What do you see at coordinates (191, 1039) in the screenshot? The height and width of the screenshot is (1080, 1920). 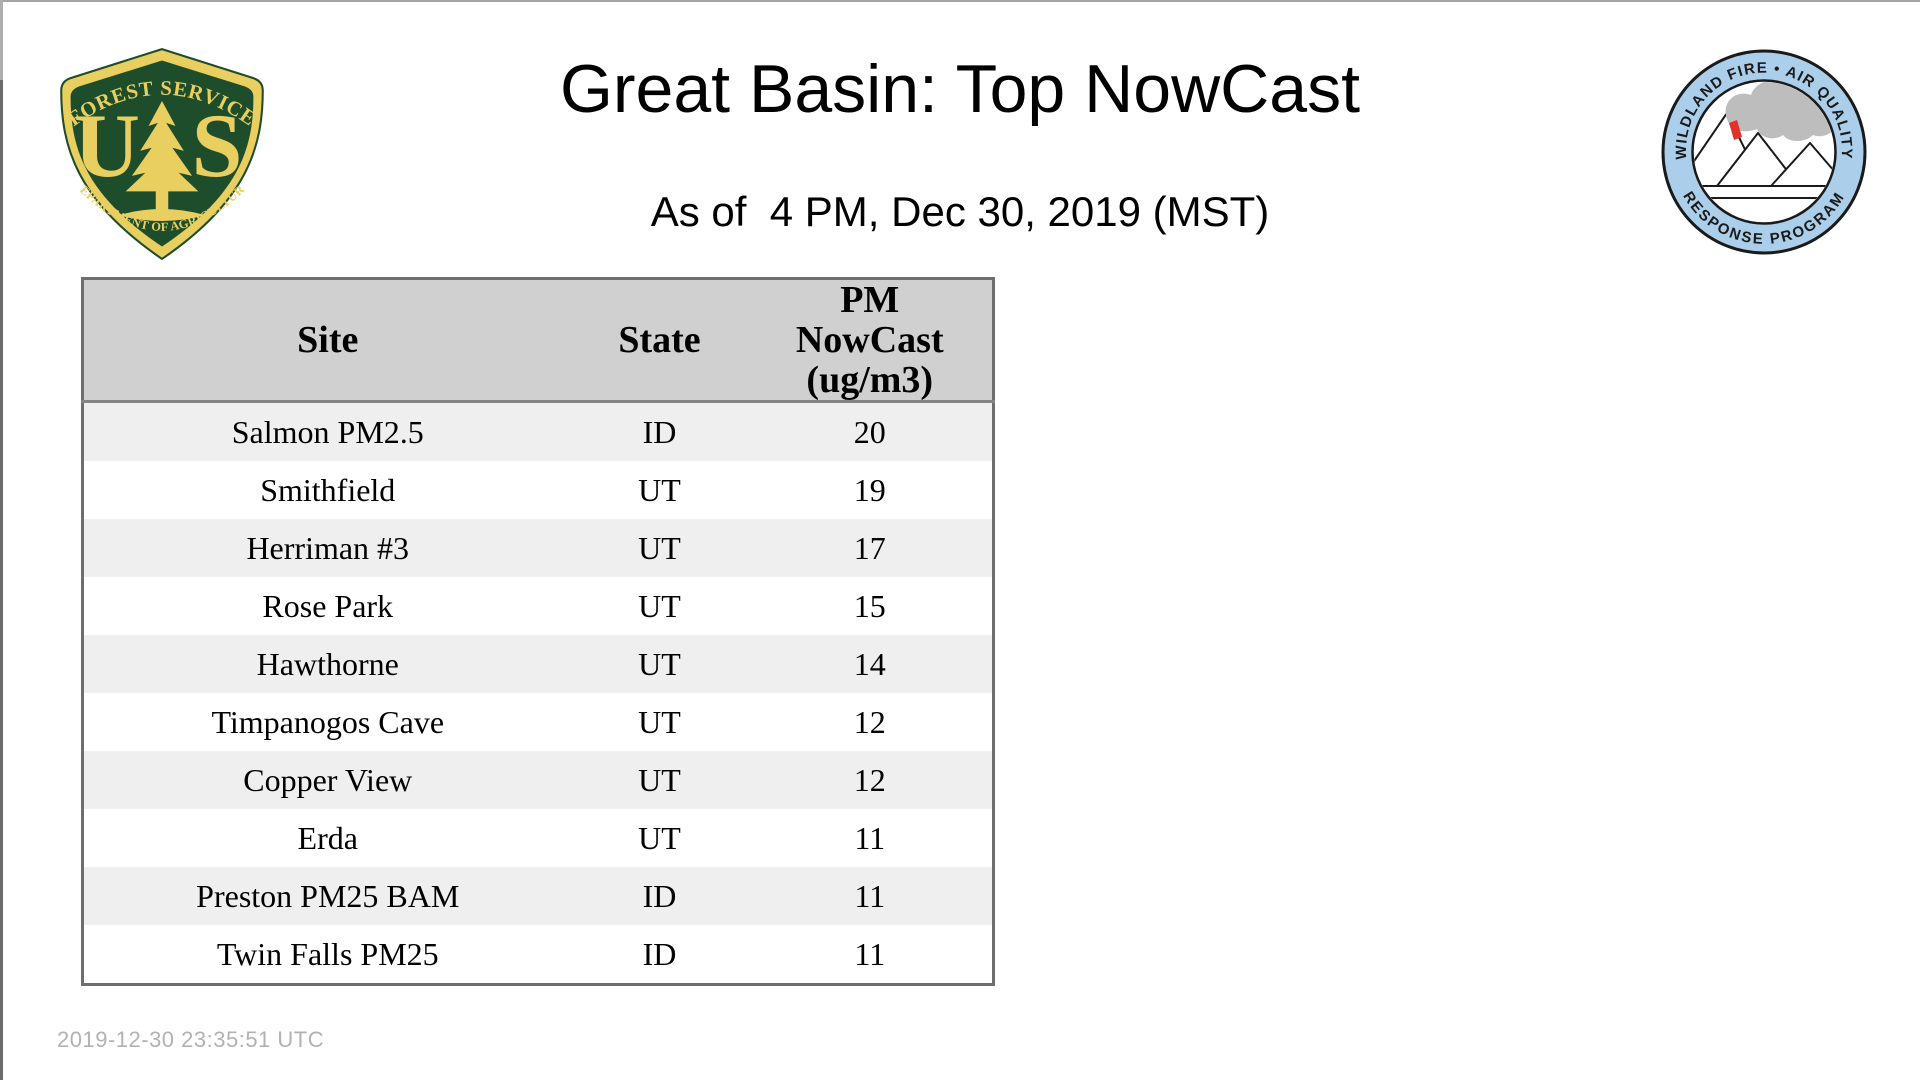 I see `footer-timestamp: 2019-12-30 23:35:51 UTC` at bounding box center [191, 1039].